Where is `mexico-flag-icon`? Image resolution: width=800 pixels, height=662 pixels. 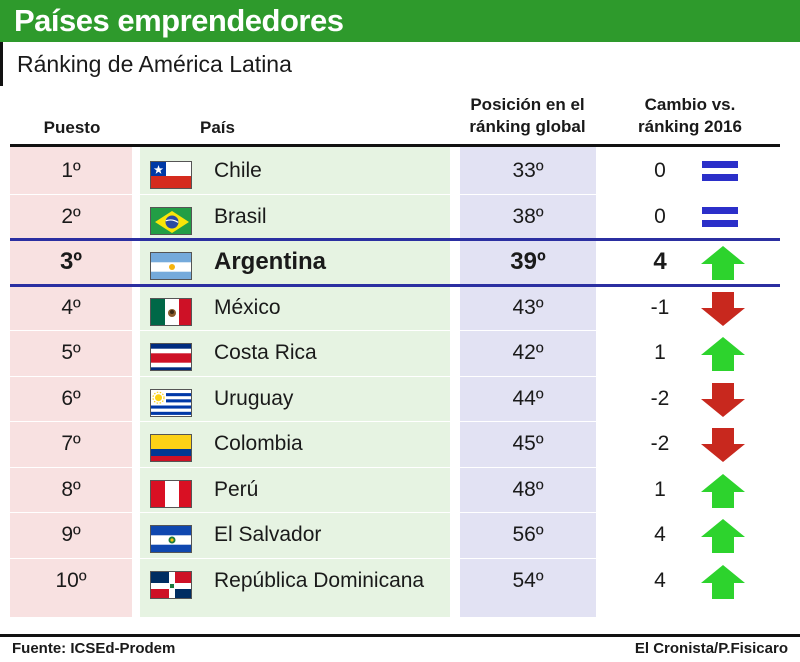 mexico-flag-icon is located at coordinates (171, 311).